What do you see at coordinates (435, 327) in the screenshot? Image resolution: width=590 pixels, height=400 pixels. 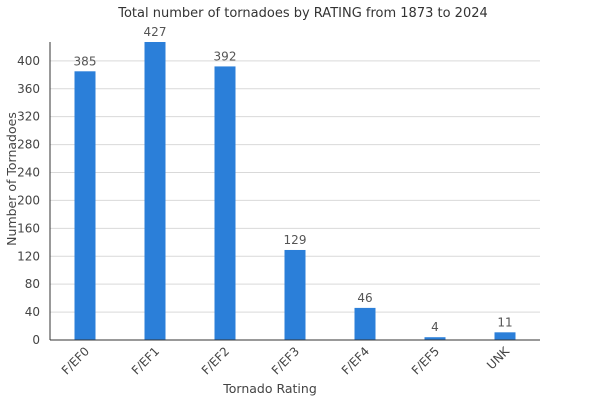 I see `data-label-5: 4` at bounding box center [435, 327].